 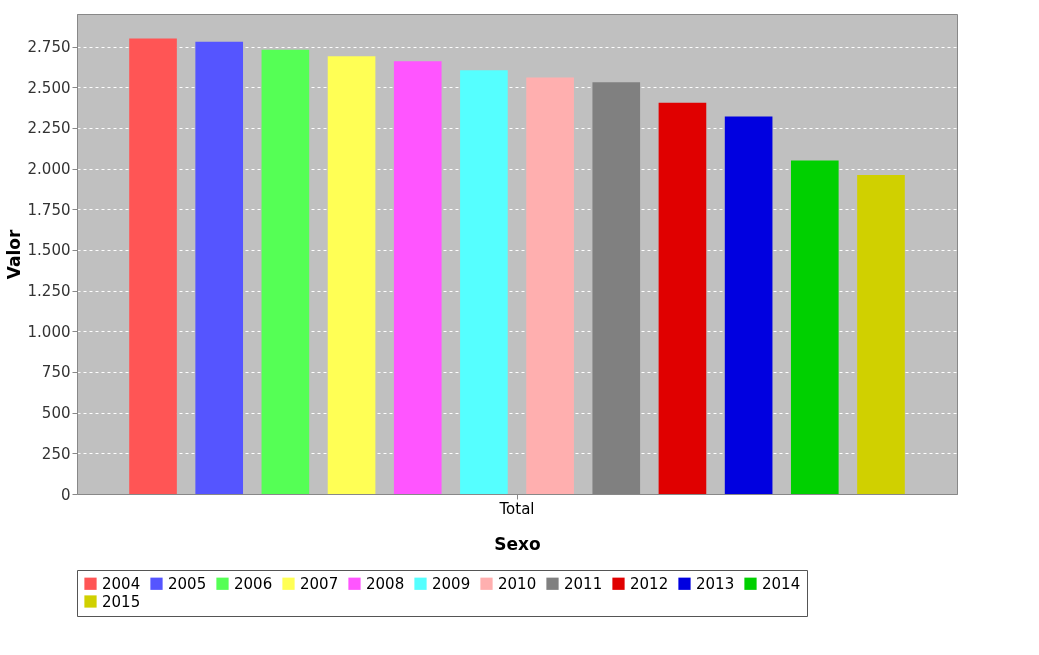 What do you see at coordinates (451, 583) in the screenshot?
I see `legend-label: 2009` at bounding box center [451, 583].